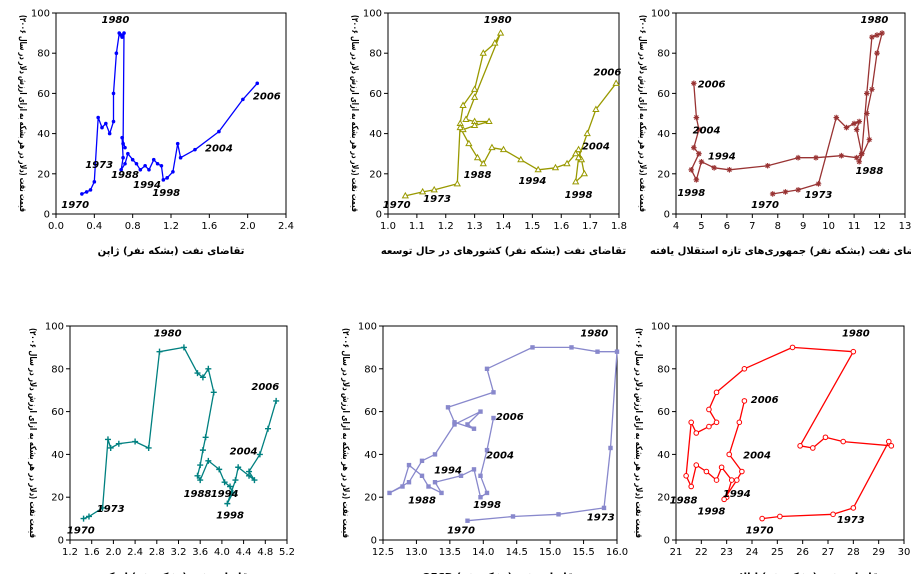  Describe the element at coordinates (853, 552) in the screenshot. I see `x-tick-label: 28` at that location.